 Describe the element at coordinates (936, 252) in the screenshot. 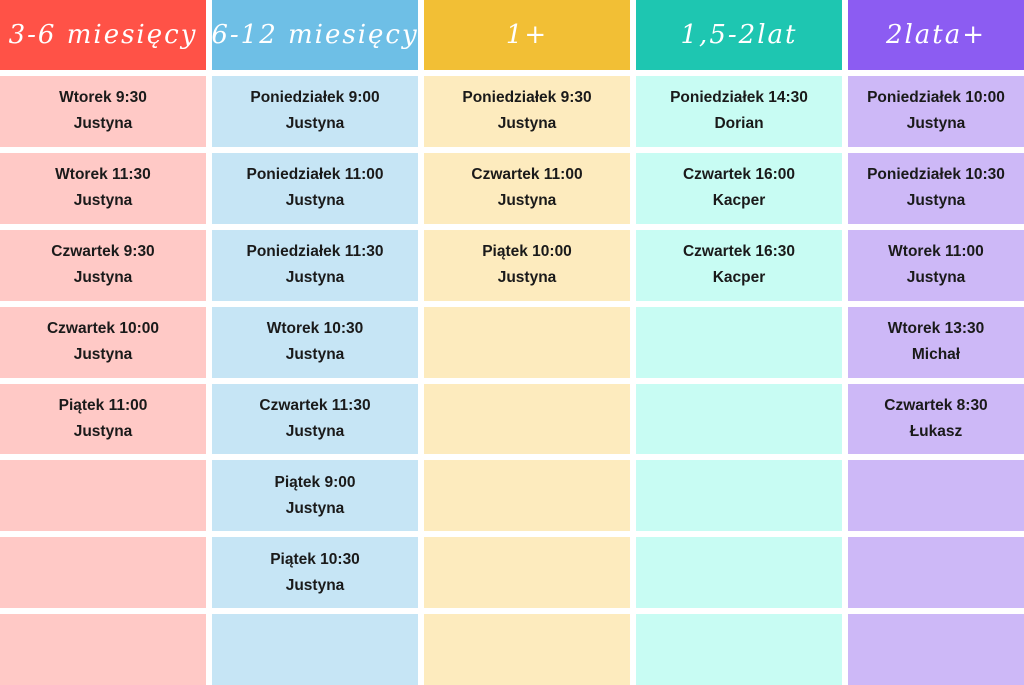

I see `slot-time: Wtorek 11:00` at that location.